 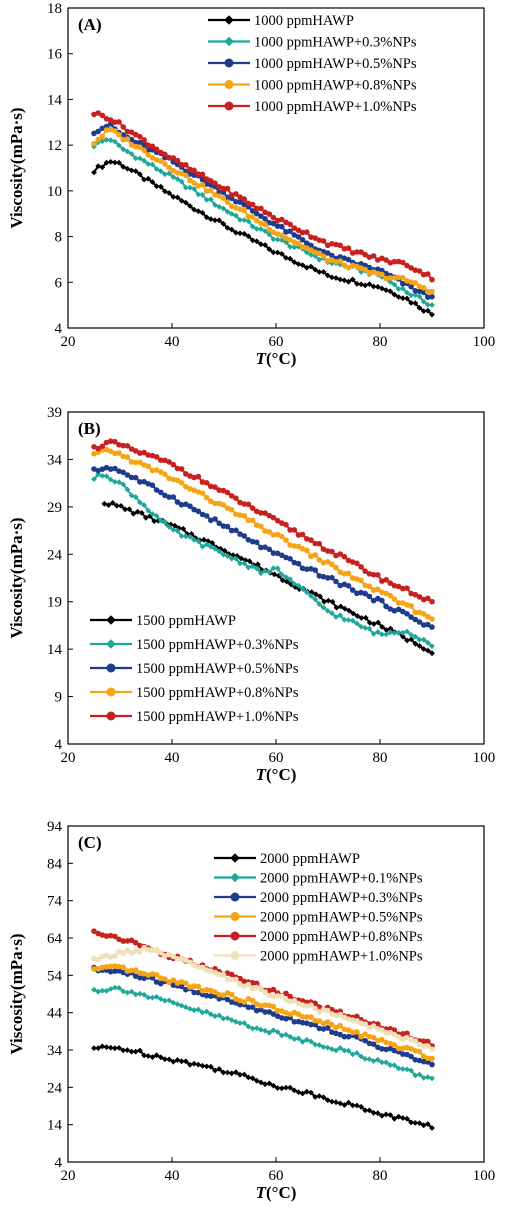 I want to click on legend-label: 1000 ppmHAWP+0.5%NPs, so click(x=335, y=64).